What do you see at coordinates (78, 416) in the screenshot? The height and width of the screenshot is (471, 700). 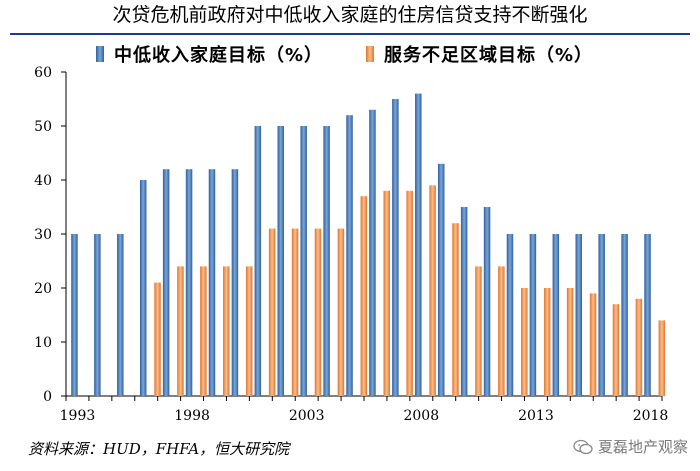 I see `x-tick-label: 1993` at bounding box center [78, 416].